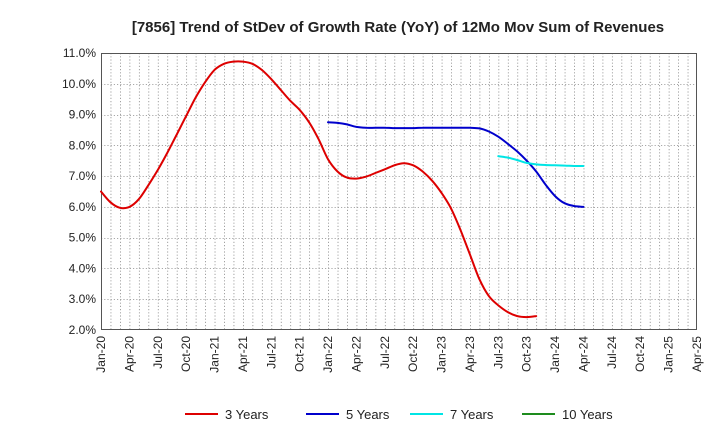 The height and width of the screenshot is (440, 720). I want to click on y-tick-label: 4.0%, so click(83, 268).